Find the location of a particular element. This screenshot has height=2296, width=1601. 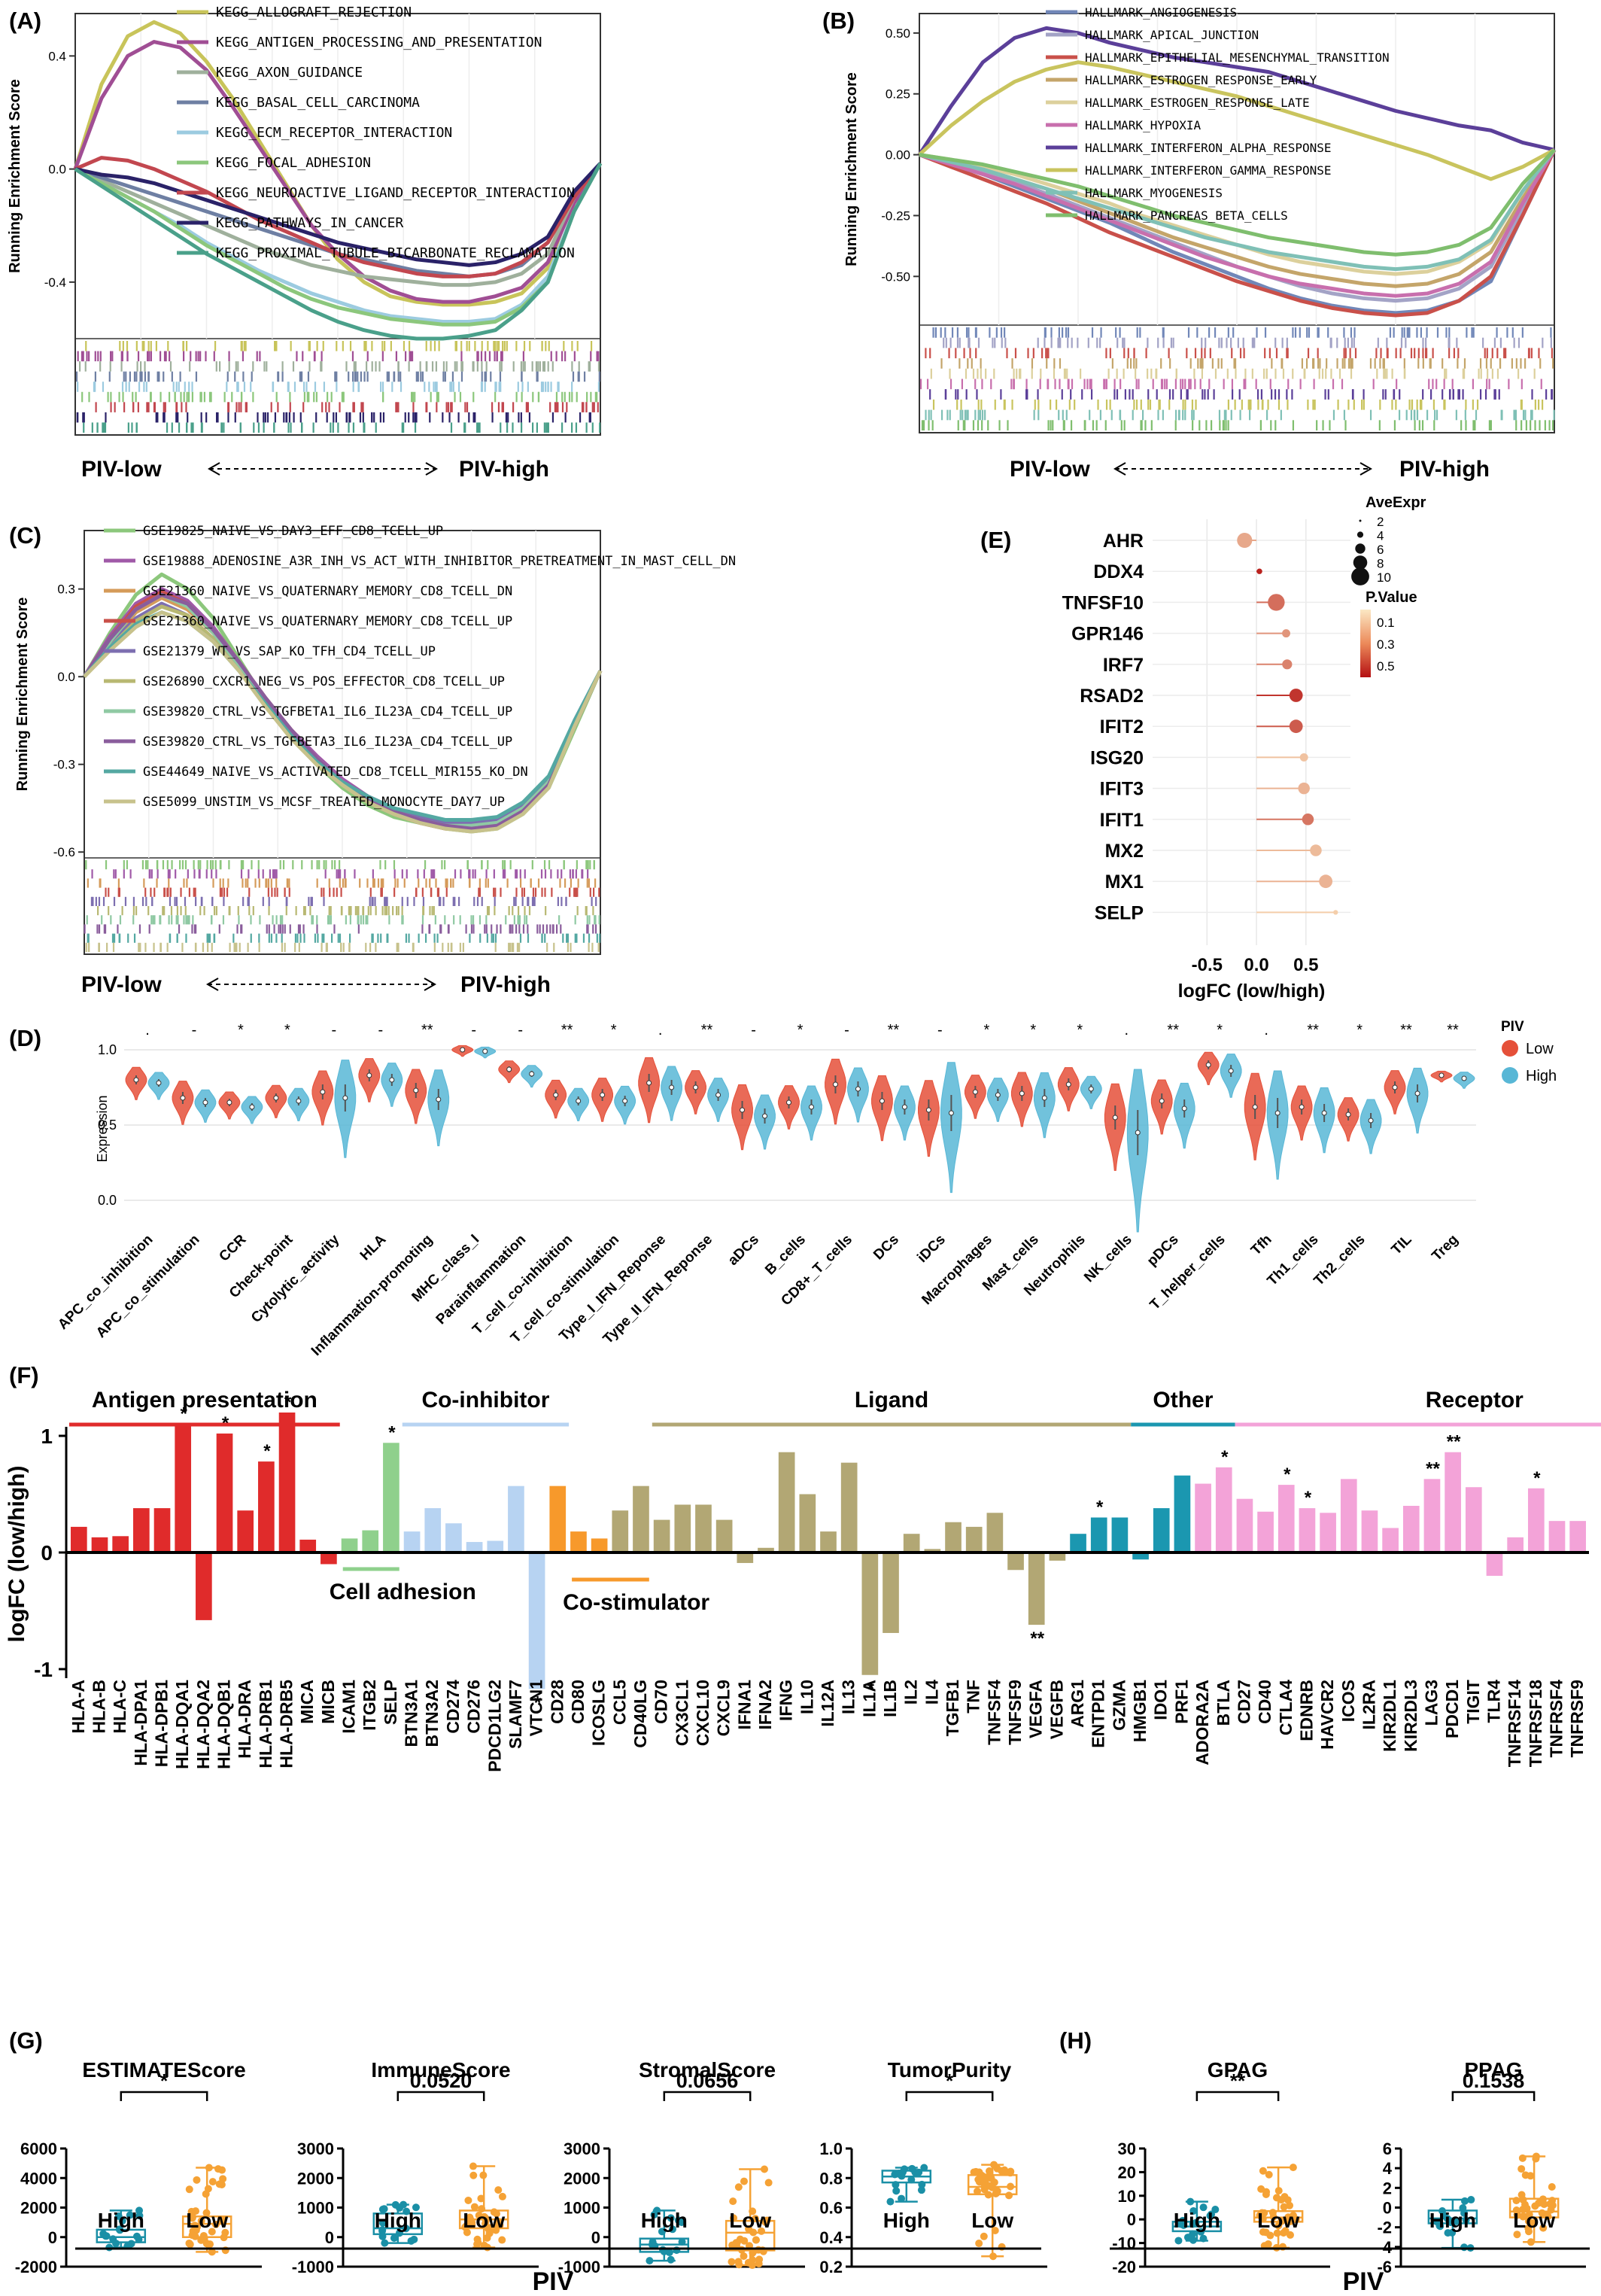

color-legend-label: 0.5 is located at coordinates (1386, 666).